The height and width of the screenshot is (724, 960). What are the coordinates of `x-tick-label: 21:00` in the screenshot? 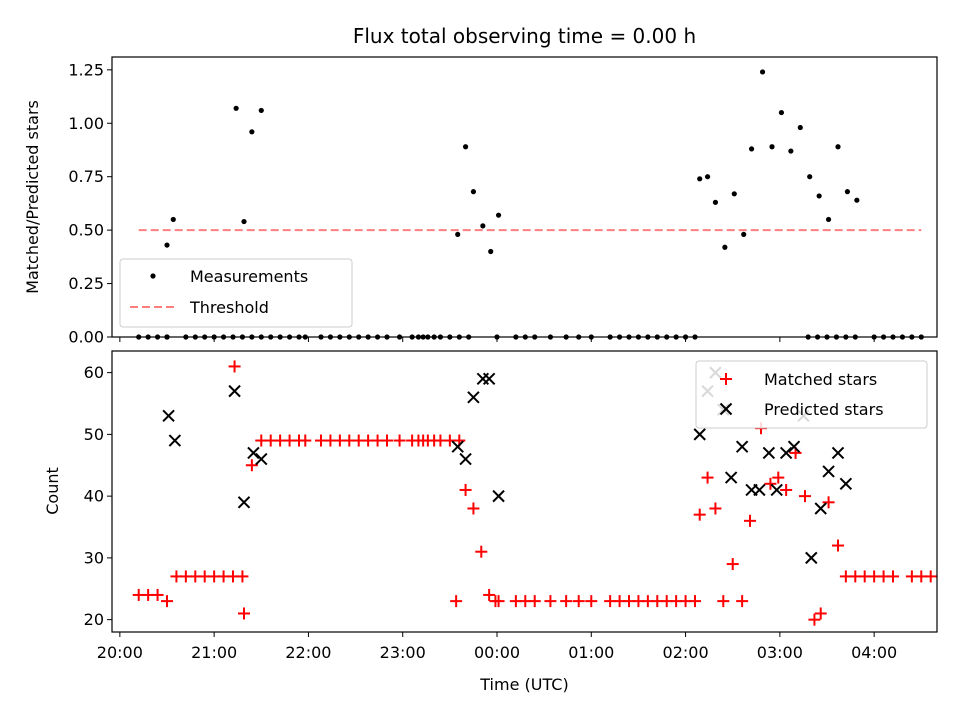 It's located at (214, 652).